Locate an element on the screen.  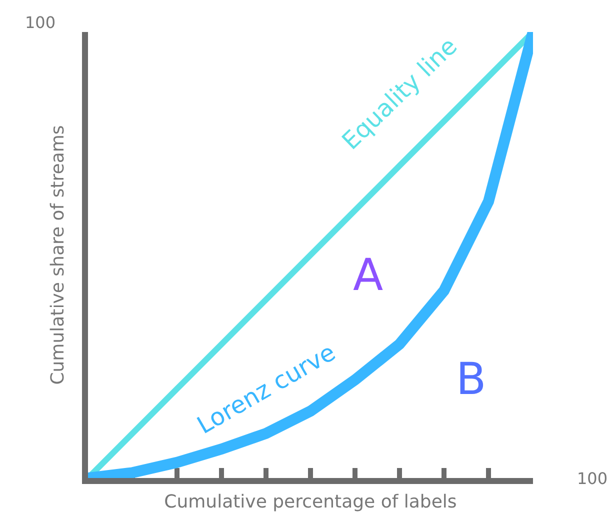
x-axis-title: Cumulative percentage of labels is located at coordinates (310, 502).